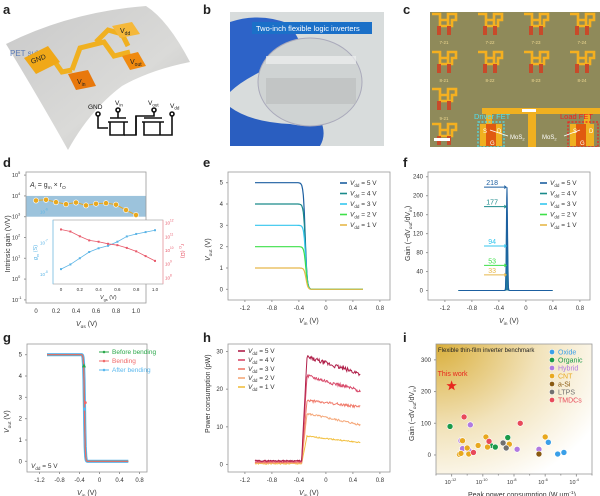 The height and width of the screenshot is (496, 600). What do you see at coordinates (576, 116) in the screenshot?
I see `load-fet-label: Load FET` at bounding box center [576, 116].